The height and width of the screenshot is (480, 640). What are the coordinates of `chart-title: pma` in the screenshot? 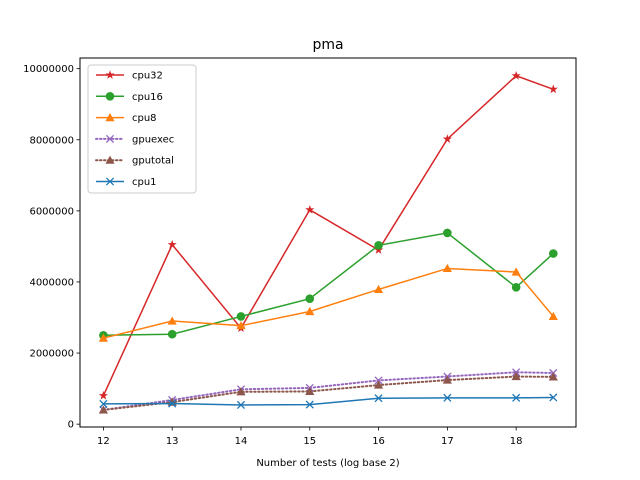 It's located at (327, 45).